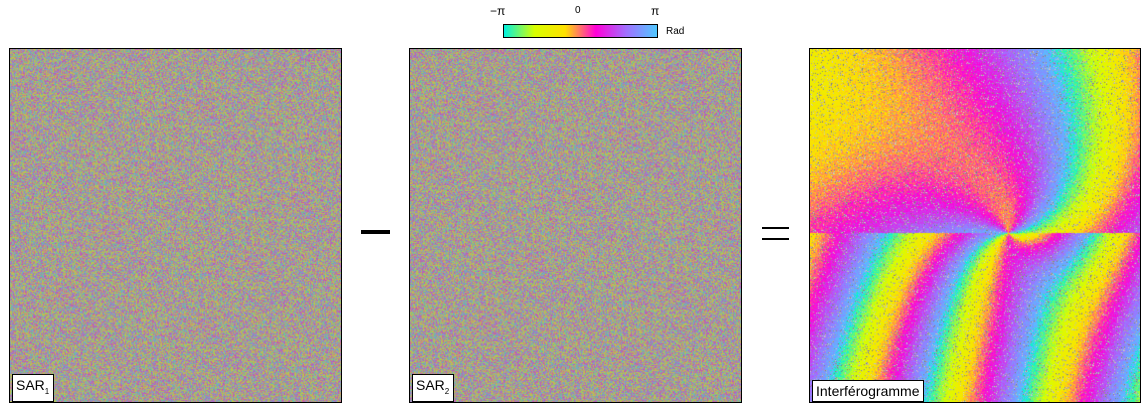 This screenshot has width=1141, height=403. I want to click on minus-operator, so click(375, 232).